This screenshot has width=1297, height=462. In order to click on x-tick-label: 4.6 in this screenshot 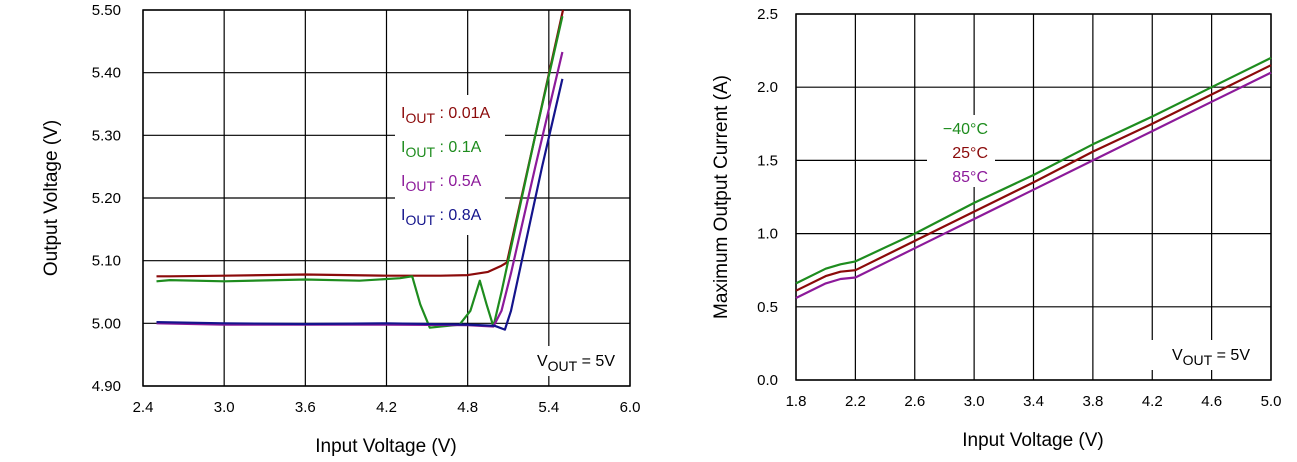, I will do `click(1211, 401)`.